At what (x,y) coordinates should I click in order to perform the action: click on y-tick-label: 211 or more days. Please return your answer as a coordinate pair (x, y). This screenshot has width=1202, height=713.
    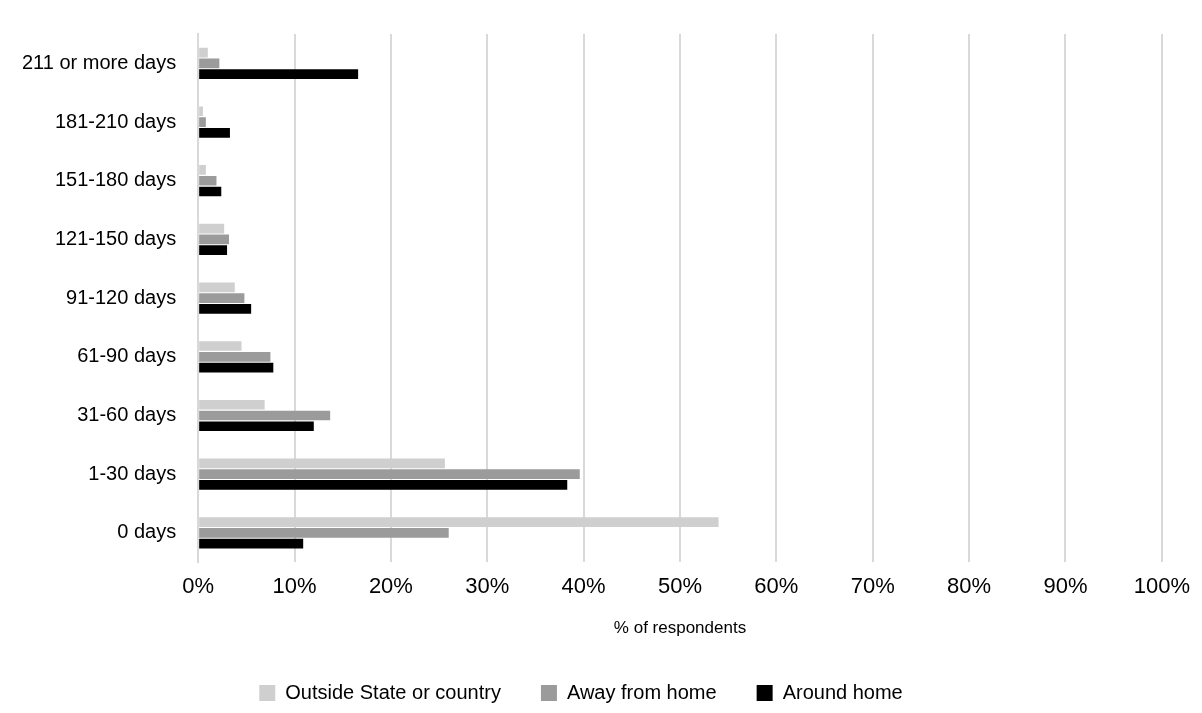
    Looking at the image, I should click on (99, 61).